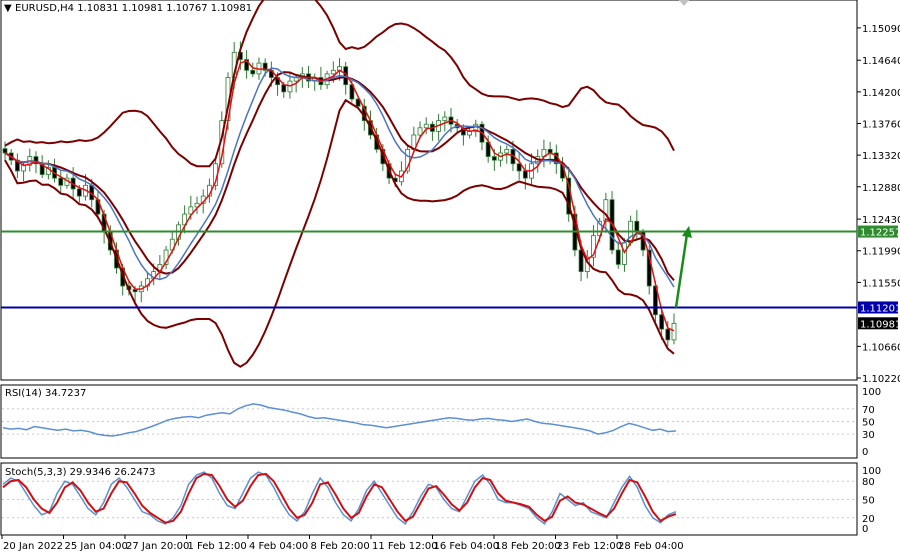 The height and width of the screenshot is (553, 900). What do you see at coordinates (881, 29) in the screenshot?
I see `y-tick-label: 1.15090` at bounding box center [881, 29].